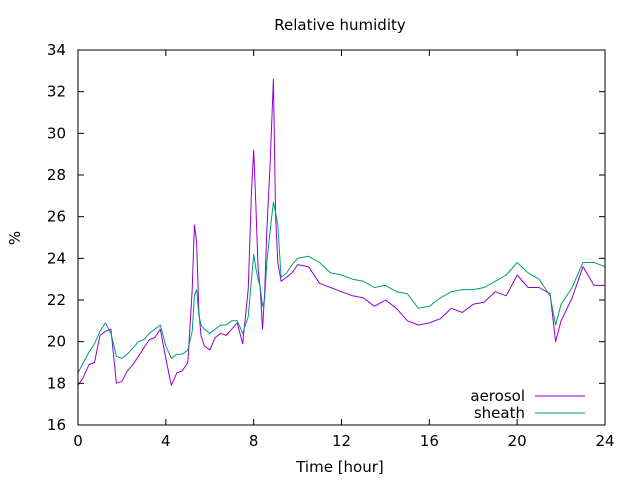 The height and width of the screenshot is (480, 640). What do you see at coordinates (56, 383) in the screenshot?
I see `y-tick-label: 18` at bounding box center [56, 383].